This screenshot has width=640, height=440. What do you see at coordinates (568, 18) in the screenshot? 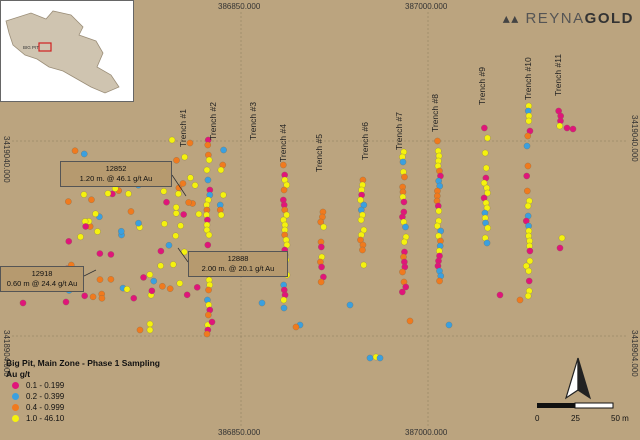
I see `reynagold-logo: ▴▴ REYNAGOLD` at bounding box center [568, 18].